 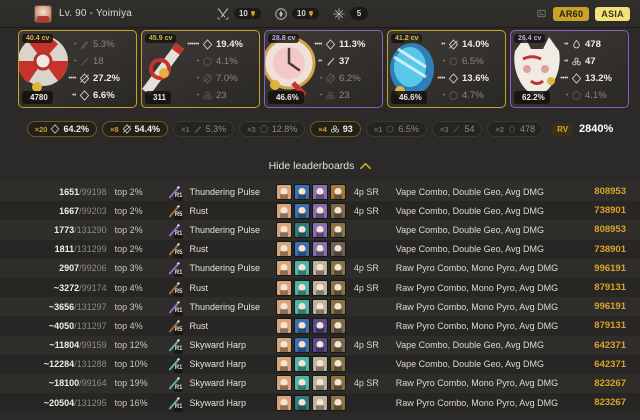 What do you see at coordinates (537, 66) in the screenshot?
I see `circlet-of-logos-icon` at bounding box center [537, 66].